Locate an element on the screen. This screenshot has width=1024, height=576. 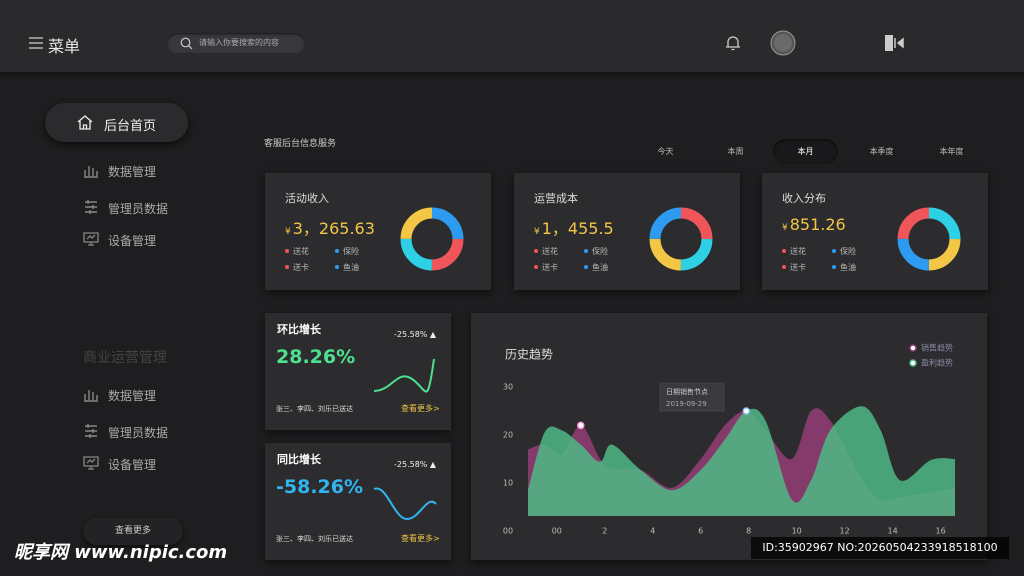
card-amount: ¥1，455.5 is located at coordinates (574, 227).